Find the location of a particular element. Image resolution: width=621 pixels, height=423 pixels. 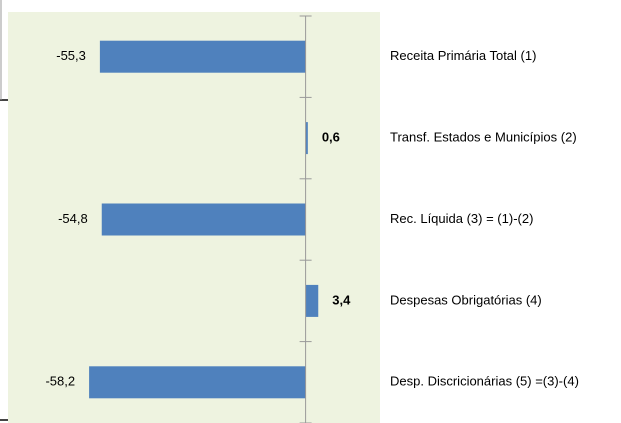

category-label: Desp. Discricionárias (5) =(3)-(4) is located at coordinates (484, 381).